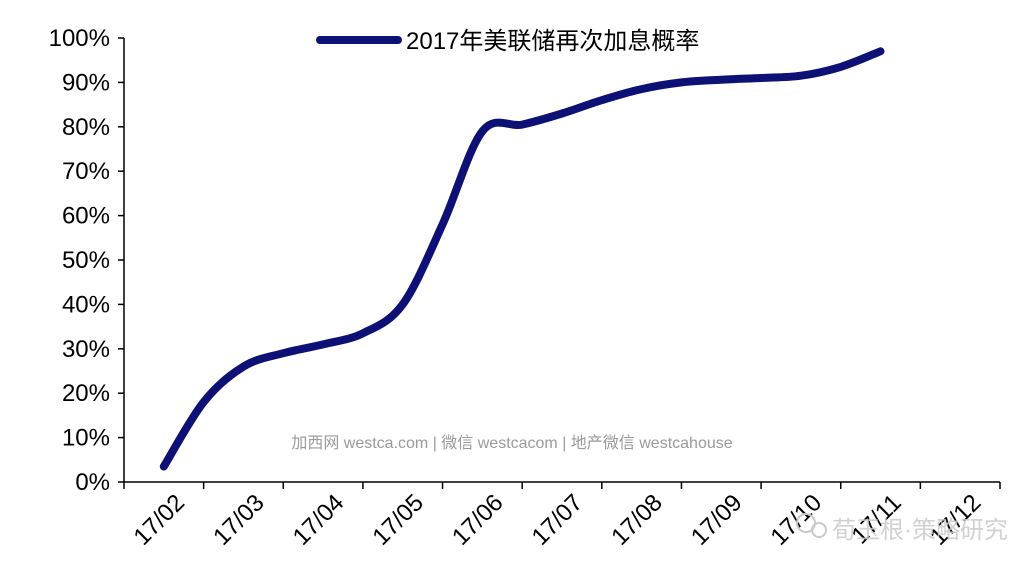 The image size is (1024, 575). What do you see at coordinates (86, 82) in the screenshot?
I see `y-tick-label: 90%` at bounding box center [86, 82].